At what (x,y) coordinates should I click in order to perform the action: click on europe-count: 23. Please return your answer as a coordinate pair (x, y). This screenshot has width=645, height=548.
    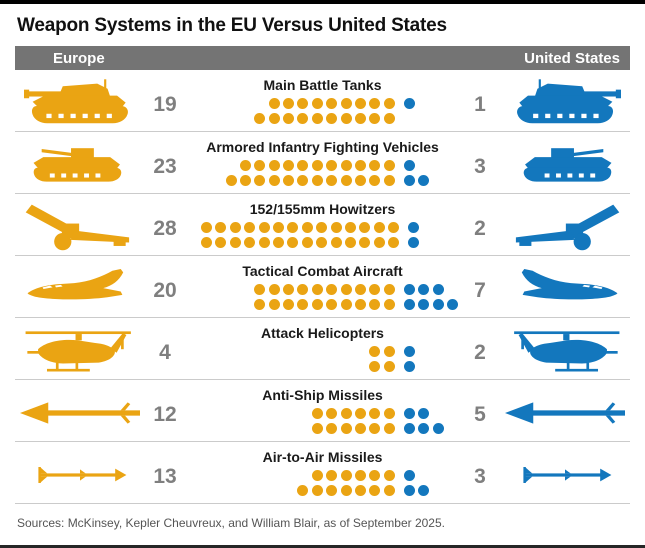
    Looking at the image, I should click on (165, 166).